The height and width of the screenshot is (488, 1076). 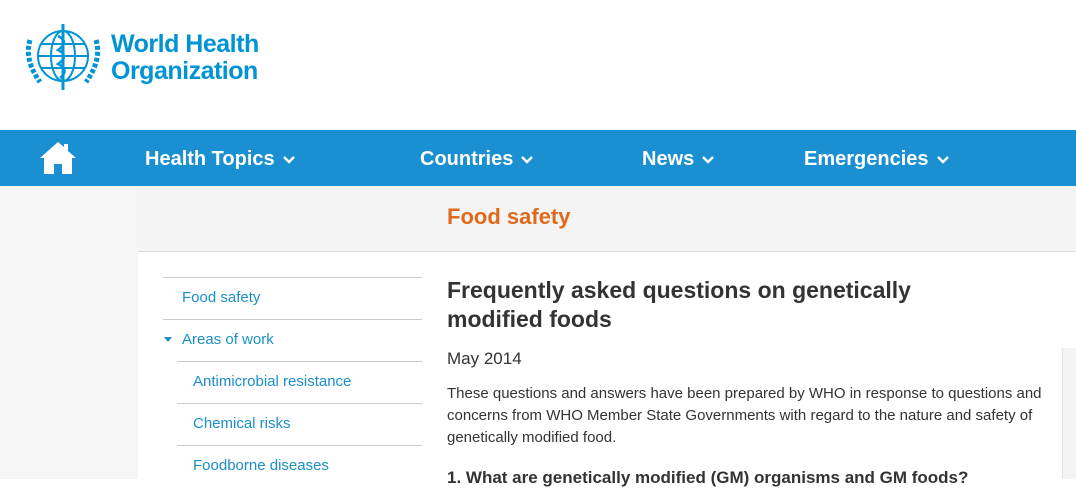 I want to click on nav-label: Health Topics, so click(x=210, y=159).